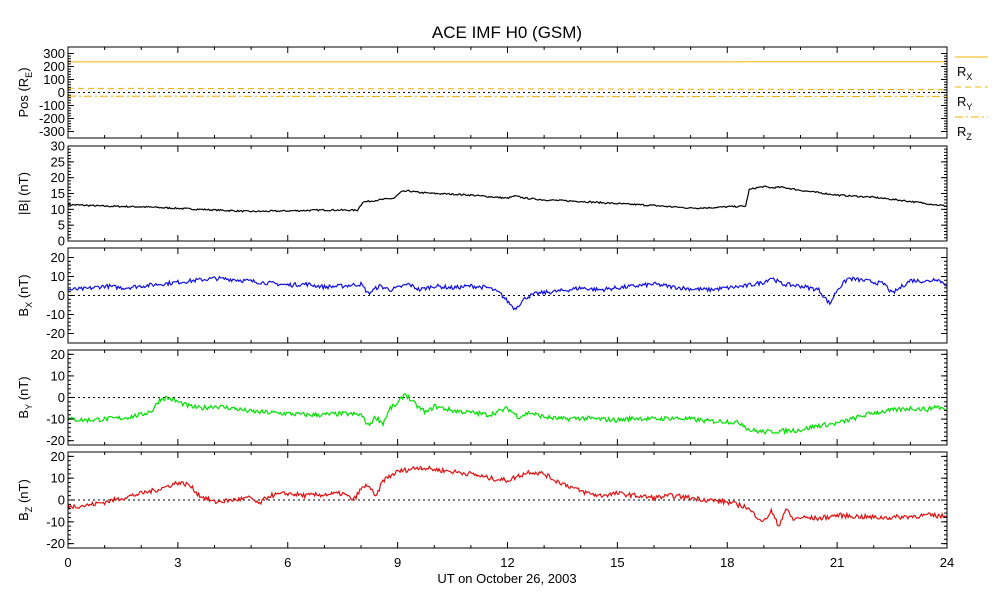 The width and height of the screenshot is (993, 600). I want to click on legend-label: RY, so click(964, 103).